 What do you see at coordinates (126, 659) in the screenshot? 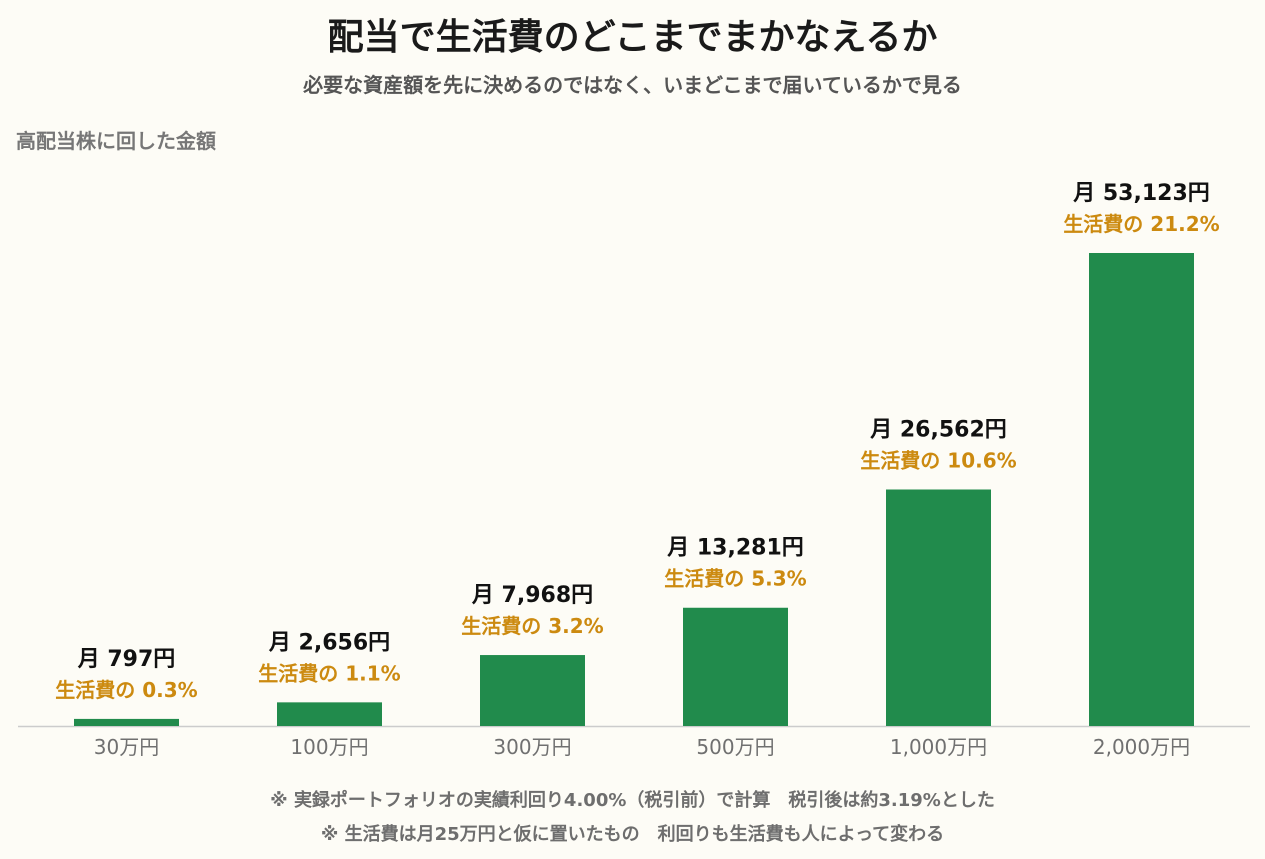
I see `value-label: 月 797円` at bounding box center [126, 659].